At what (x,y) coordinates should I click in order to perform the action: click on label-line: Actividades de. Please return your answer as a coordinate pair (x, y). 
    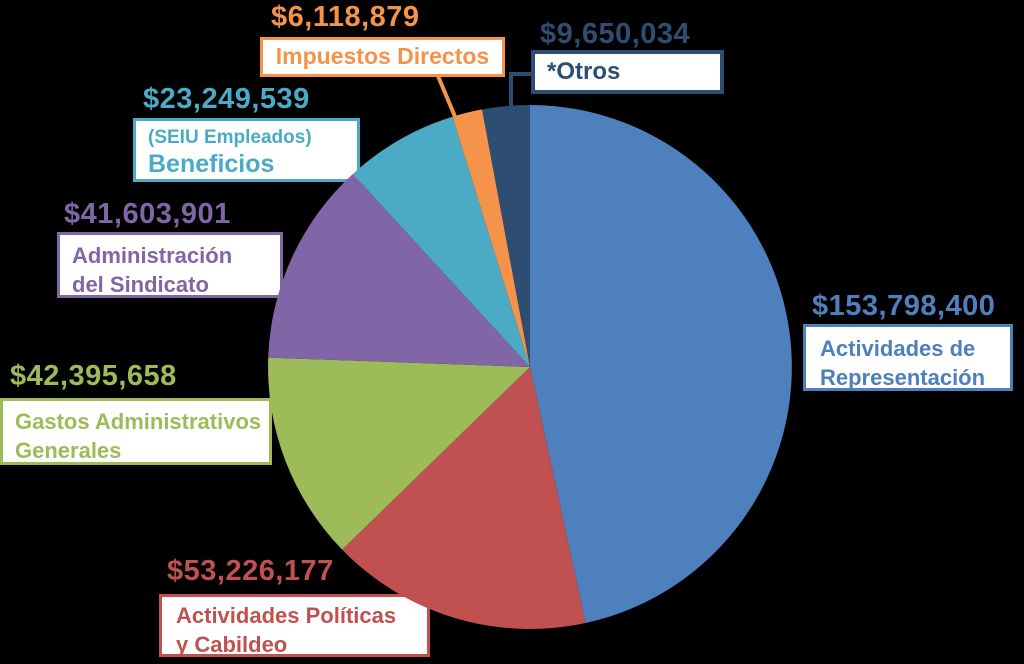
    Looking at the image, I should click on (898, 348).